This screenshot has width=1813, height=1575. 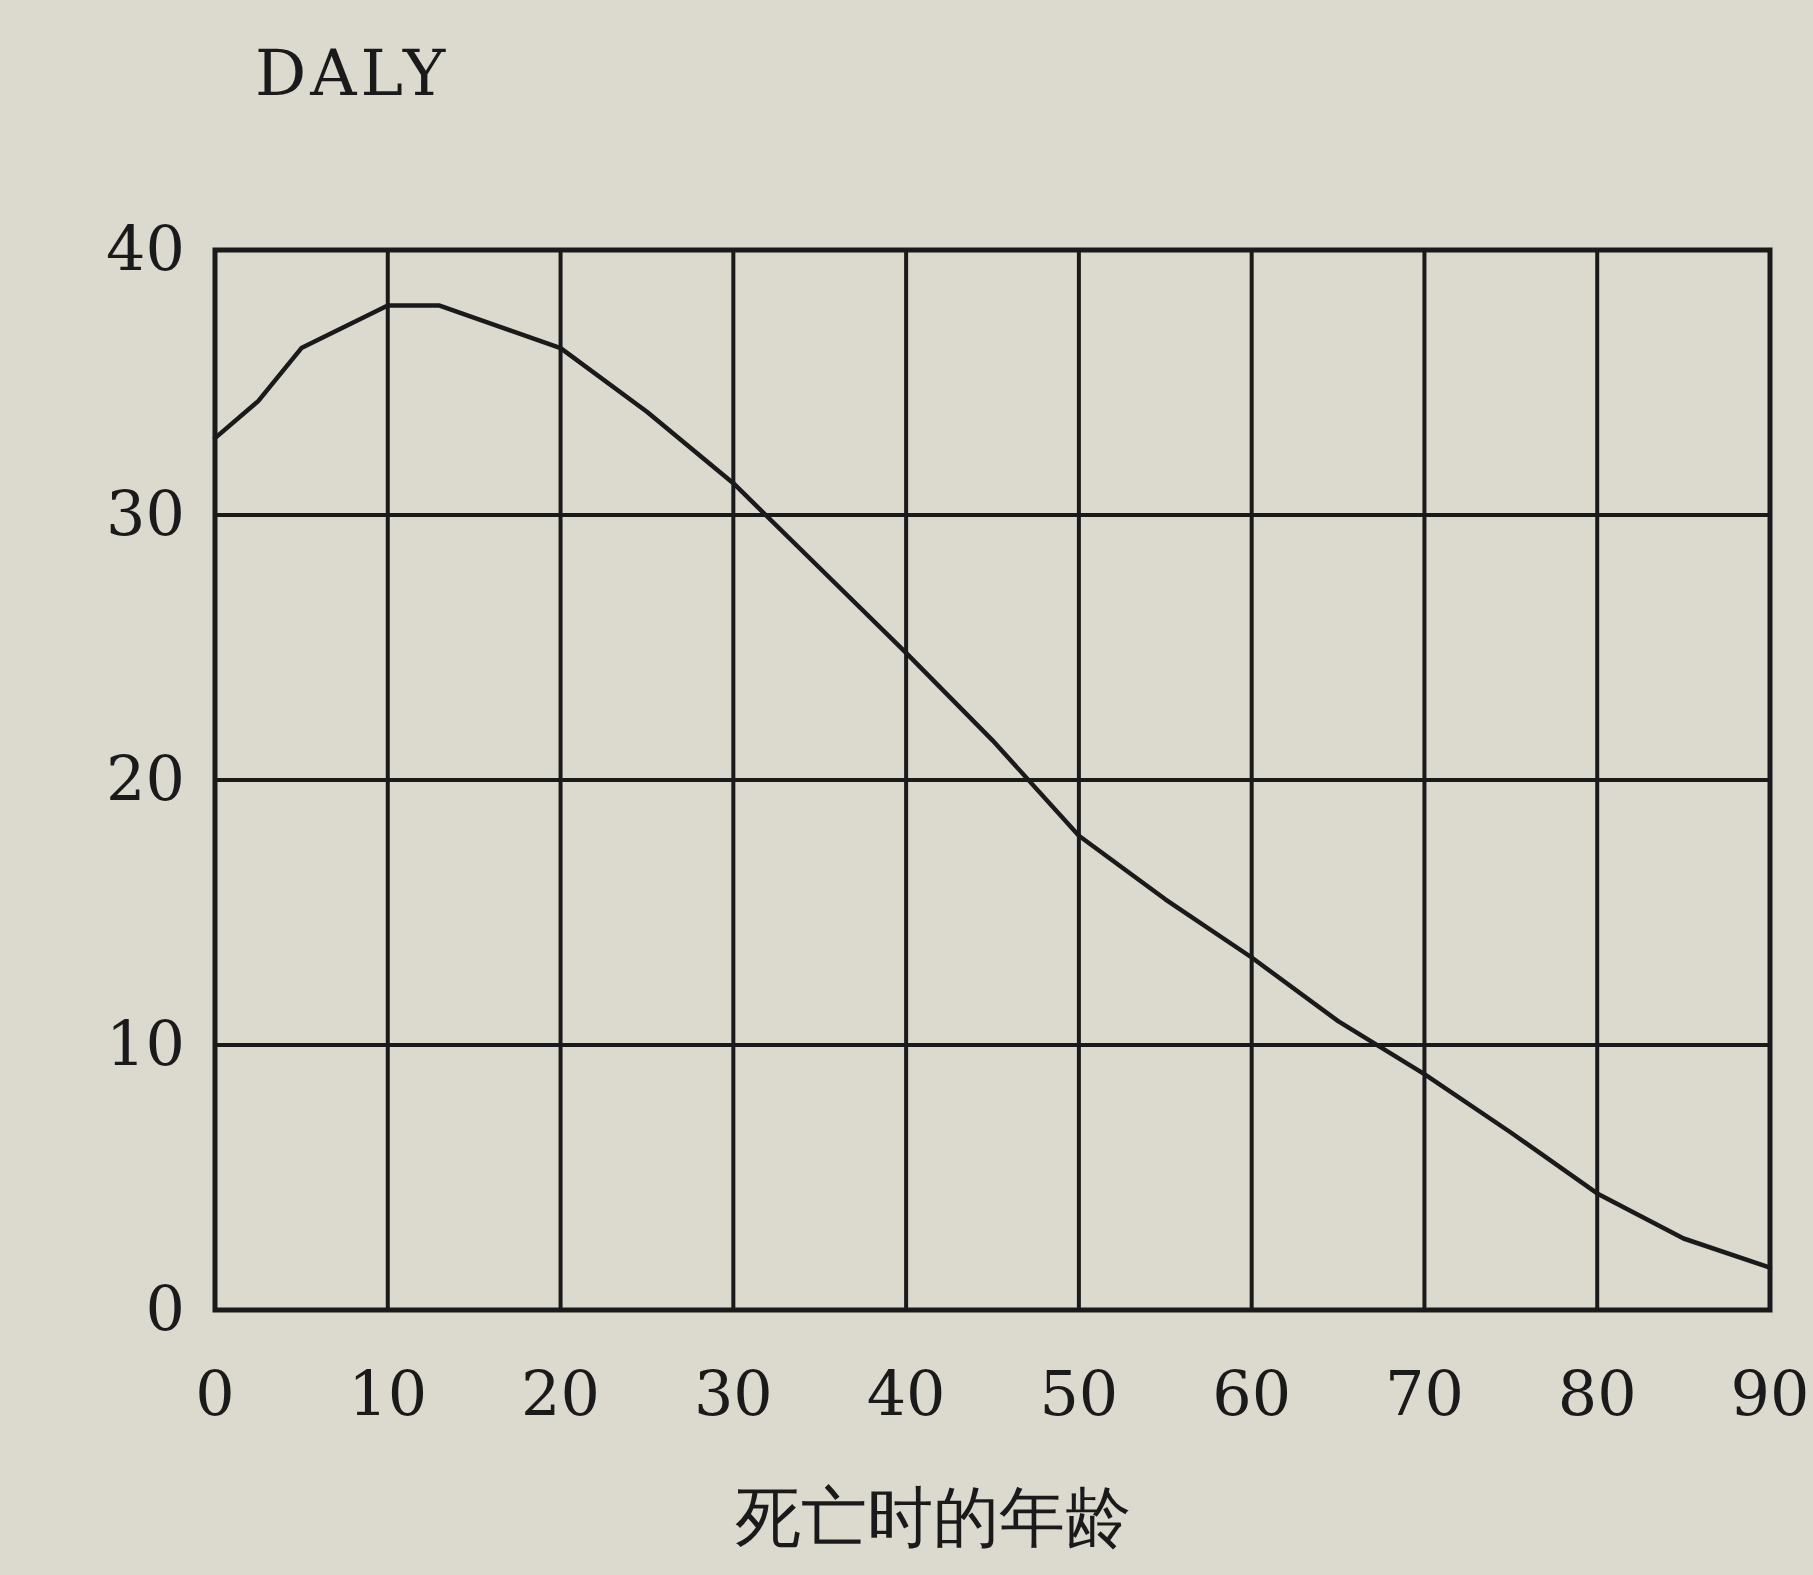 What do you see at coordinates (145, 778) in the screenshot?
I see `y-tick-label: 20` at bounding box center [145, 778].